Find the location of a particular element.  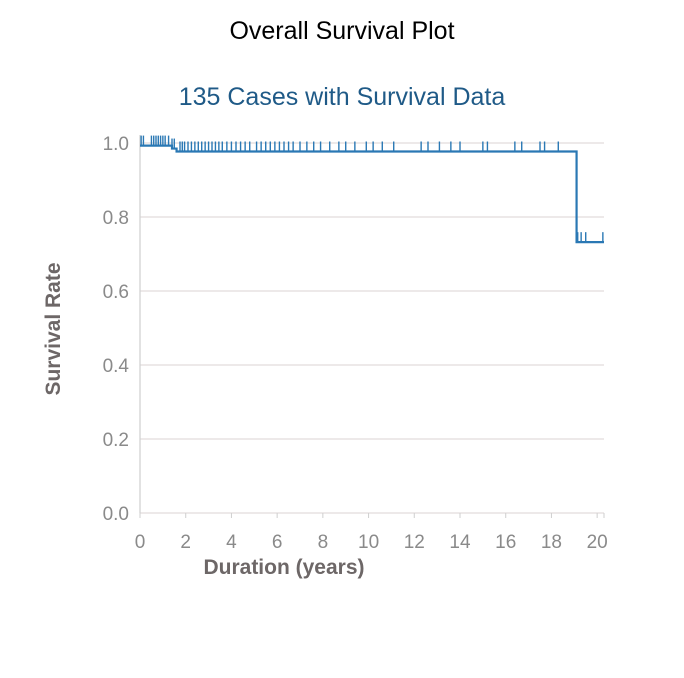

survival-curve is located at coordinates (372, 189).